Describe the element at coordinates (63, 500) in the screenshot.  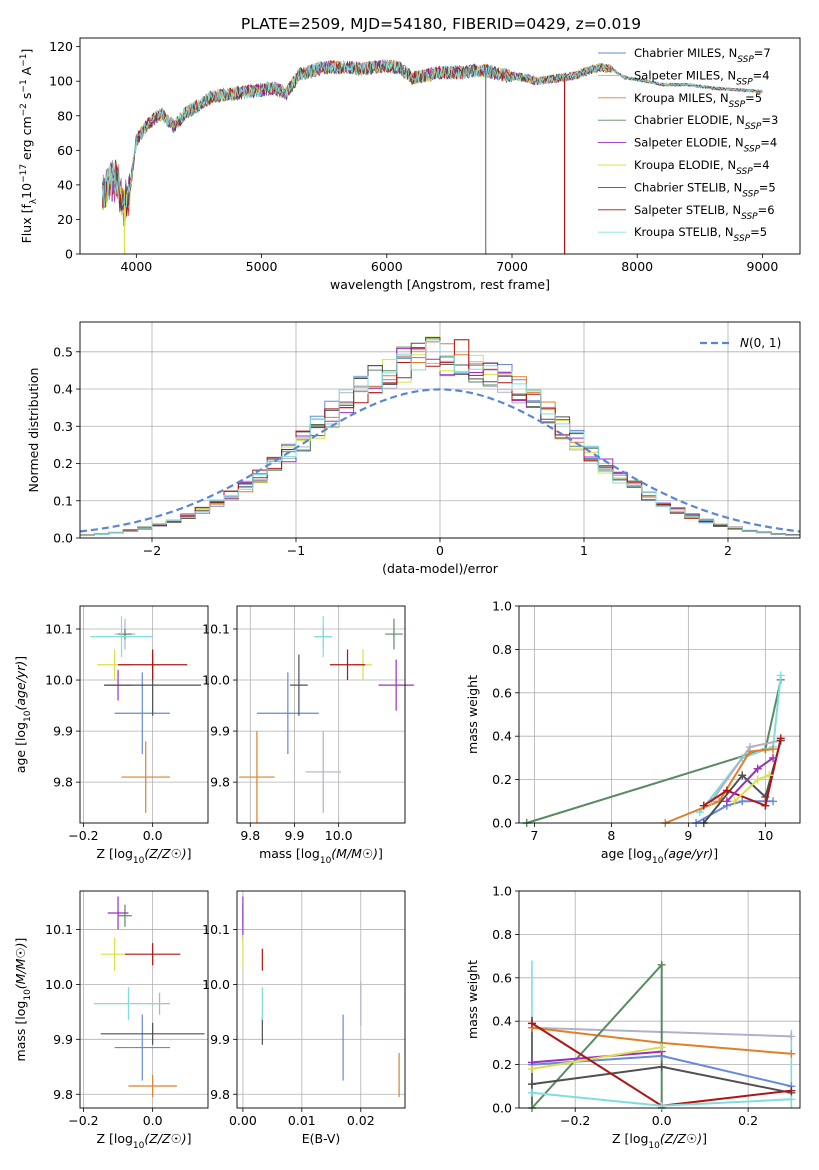
I see `y-tick-label: 0.1` at that location.